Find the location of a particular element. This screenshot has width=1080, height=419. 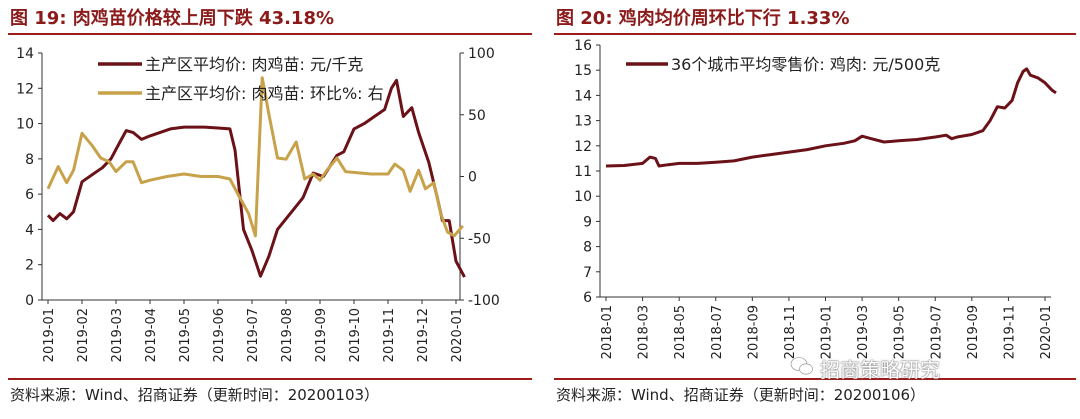

left-source-rule is located at coordinates (270, 379).